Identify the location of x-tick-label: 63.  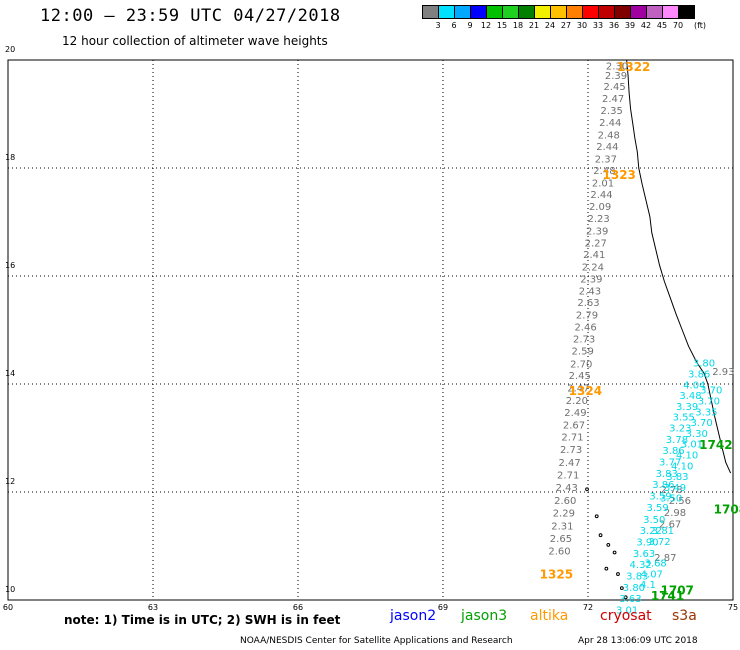
(153, 607).